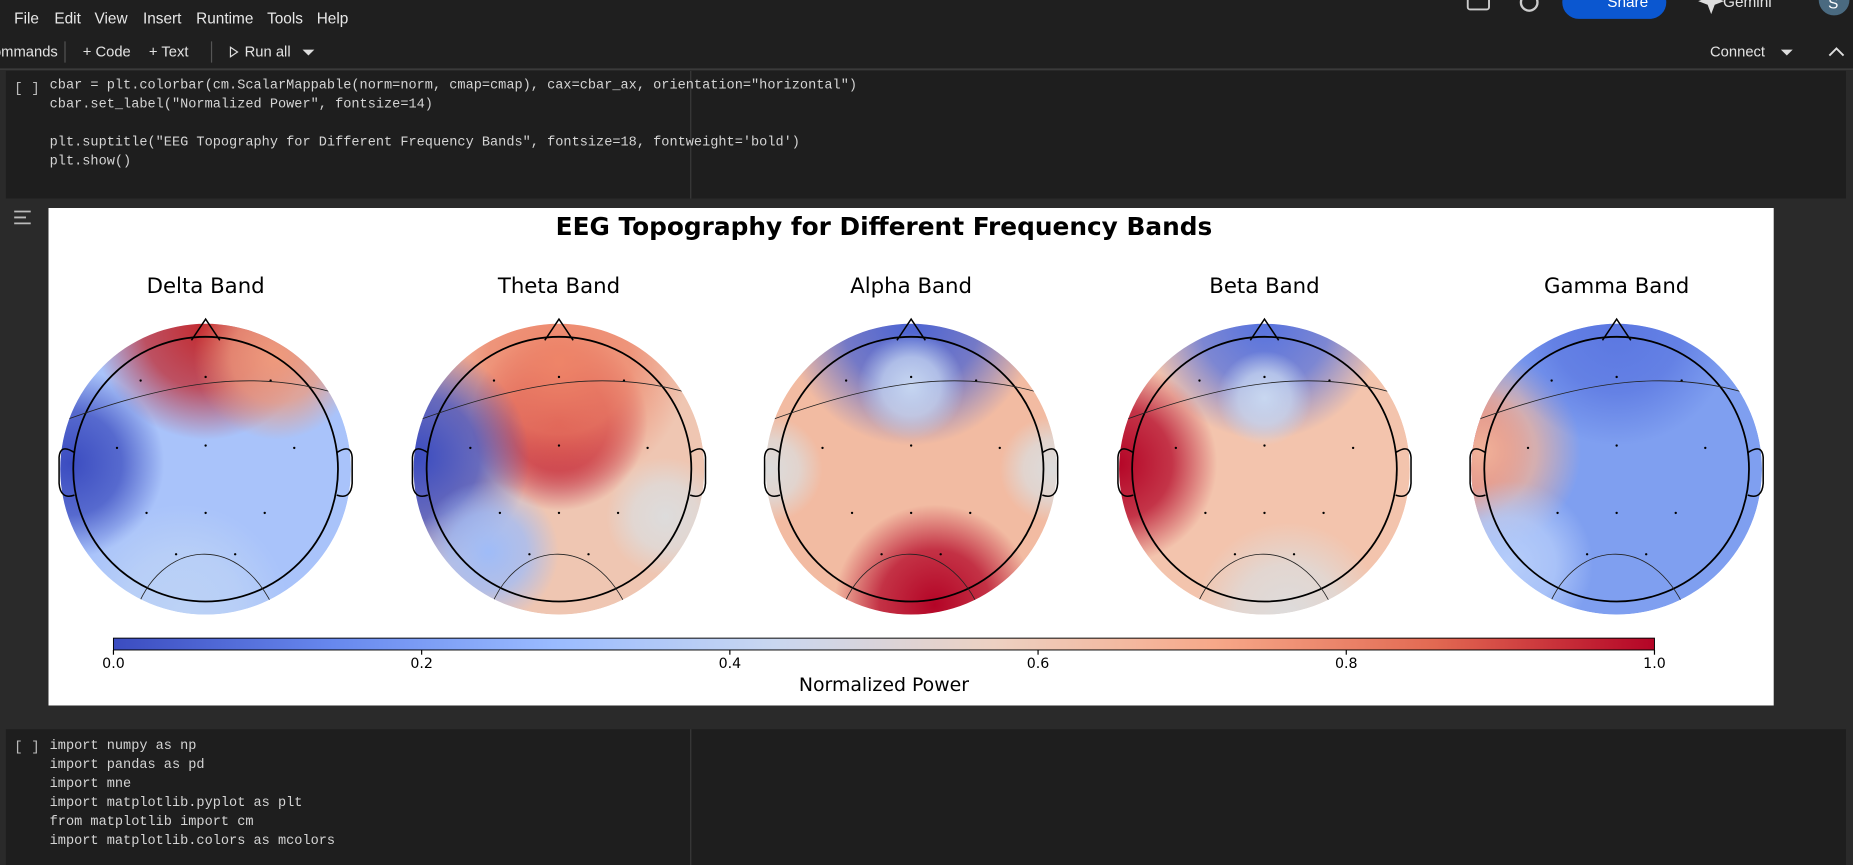 Image resolution: width=1853 pixels, height=865 pixels. What do you see at coordinates (1346, 664) in the screenshot?
I see `colorbar-tick-label: 0.8` at bounding box center [1346, 664].